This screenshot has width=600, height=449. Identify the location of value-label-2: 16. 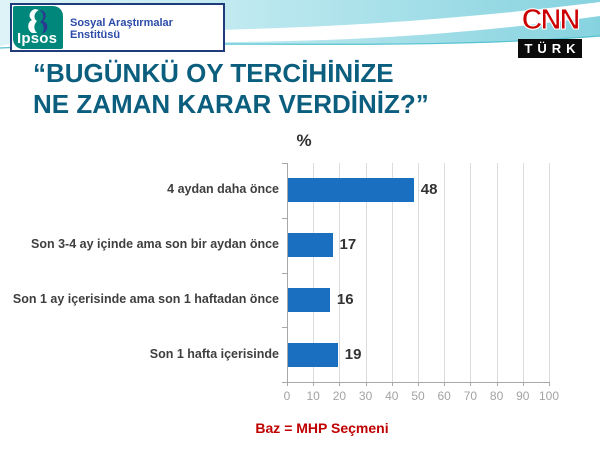
(345, 299).